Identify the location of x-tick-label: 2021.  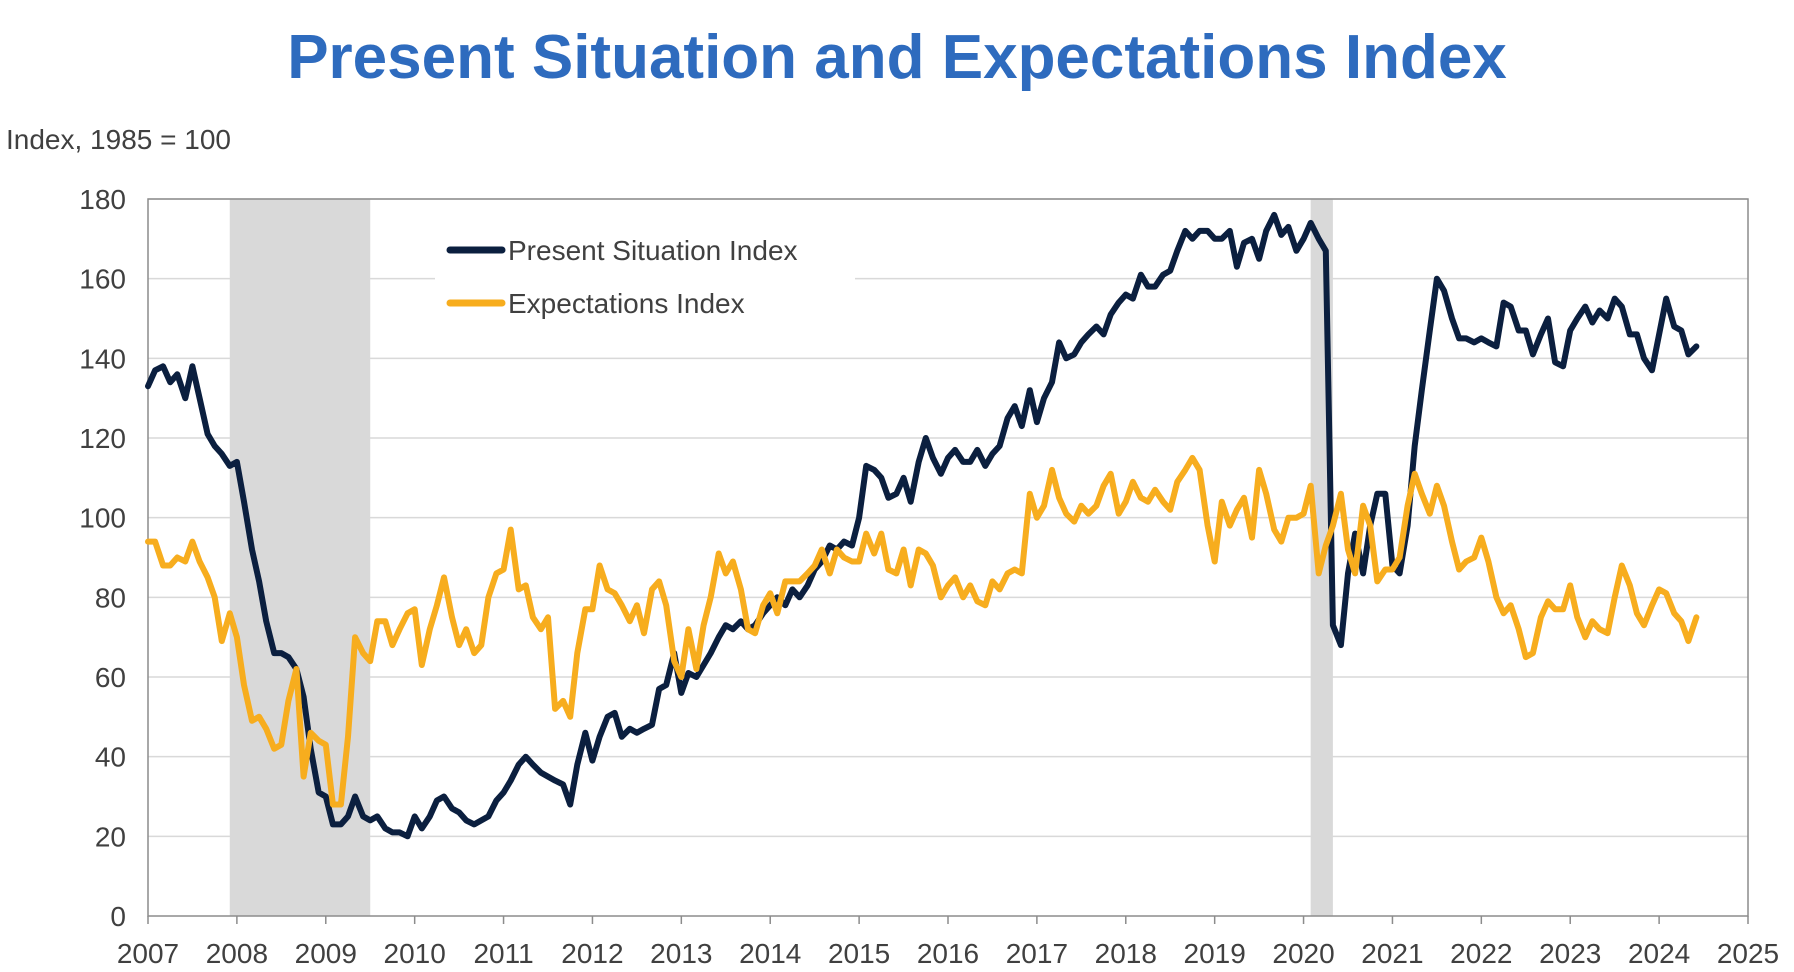
(1392, 953).